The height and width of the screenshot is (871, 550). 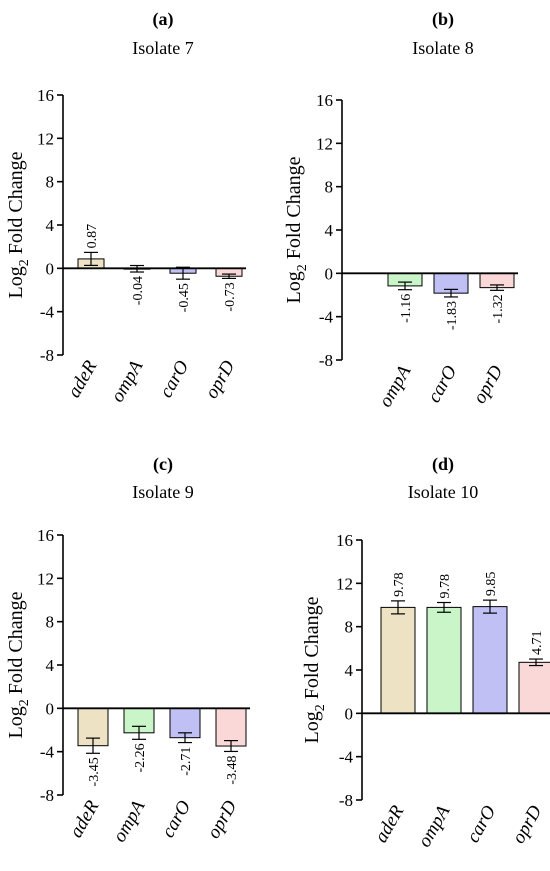 I want to click on data-label-carO: -0.45, so click(x=184, y=297).